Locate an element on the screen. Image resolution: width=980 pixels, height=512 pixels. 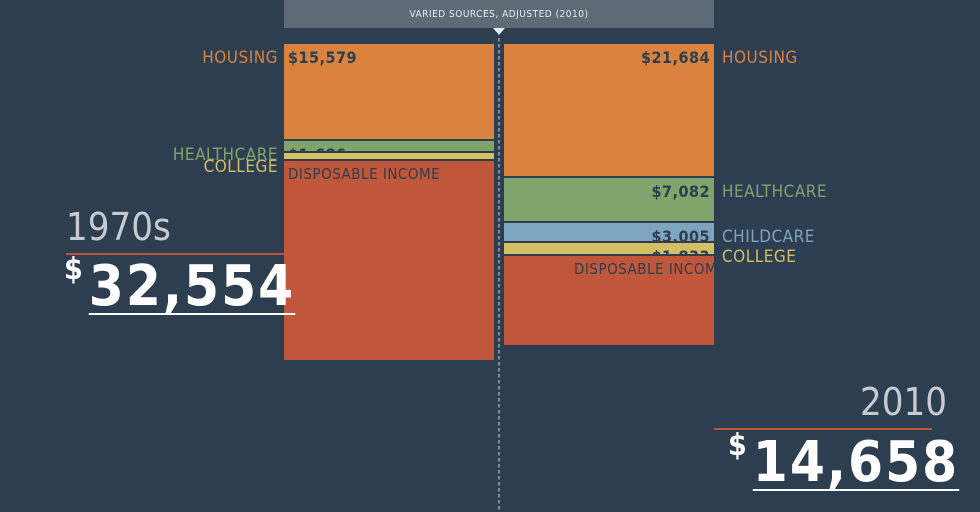
category-label-left-healthcare: HEALTHCARE is located at coordinates (225, 155).